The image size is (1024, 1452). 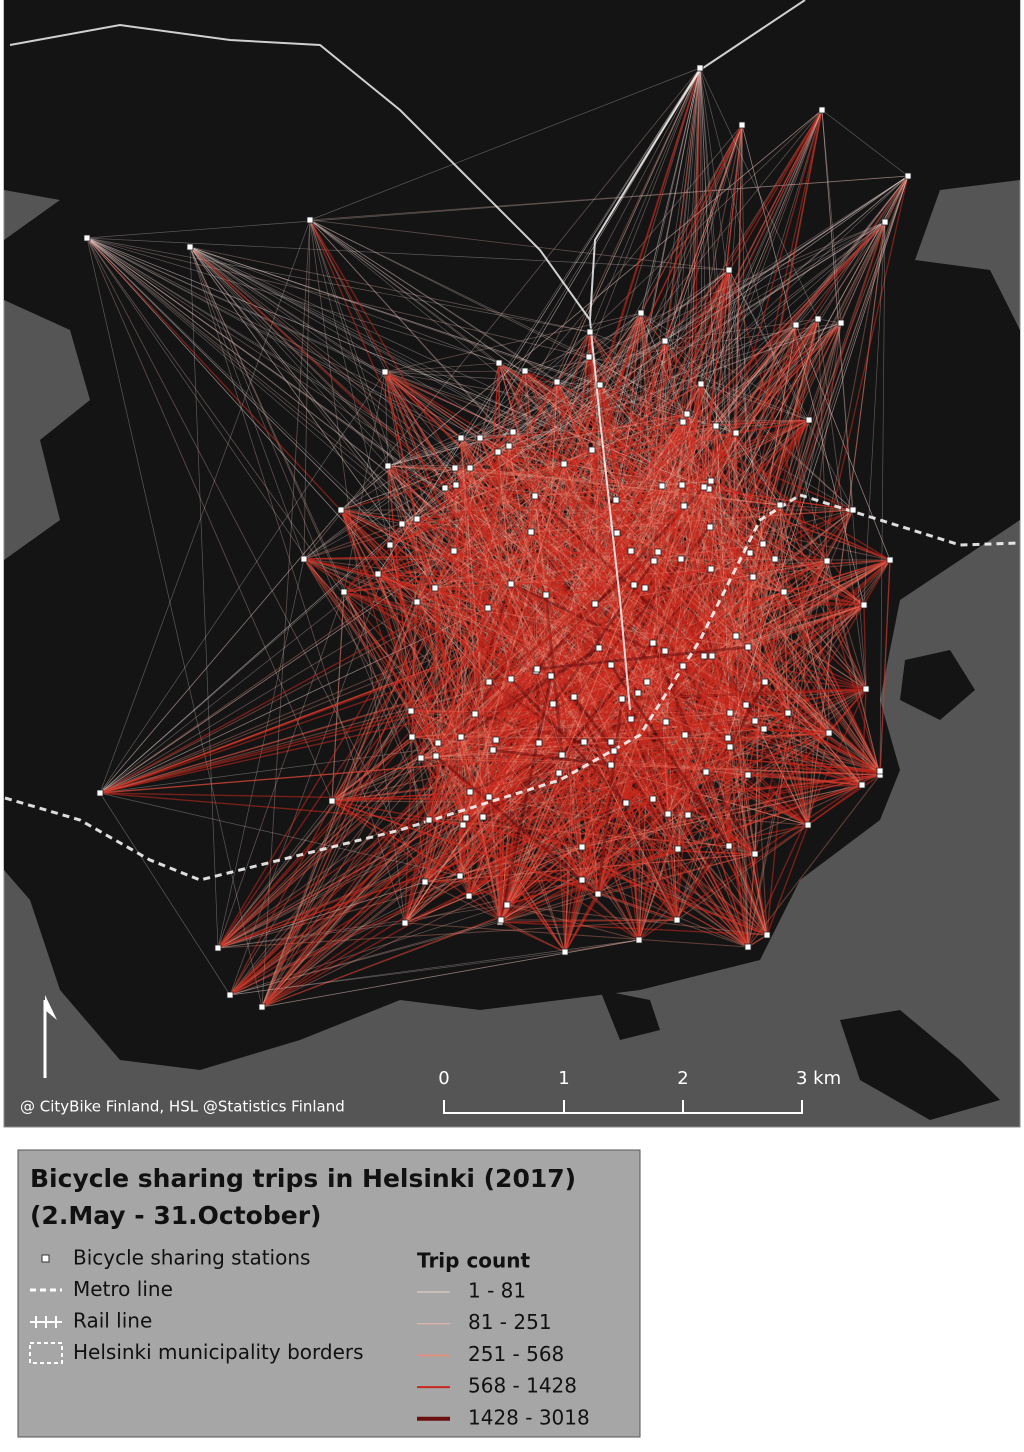 I want to click on scale-label: 1, so click(x=563, y=1078).